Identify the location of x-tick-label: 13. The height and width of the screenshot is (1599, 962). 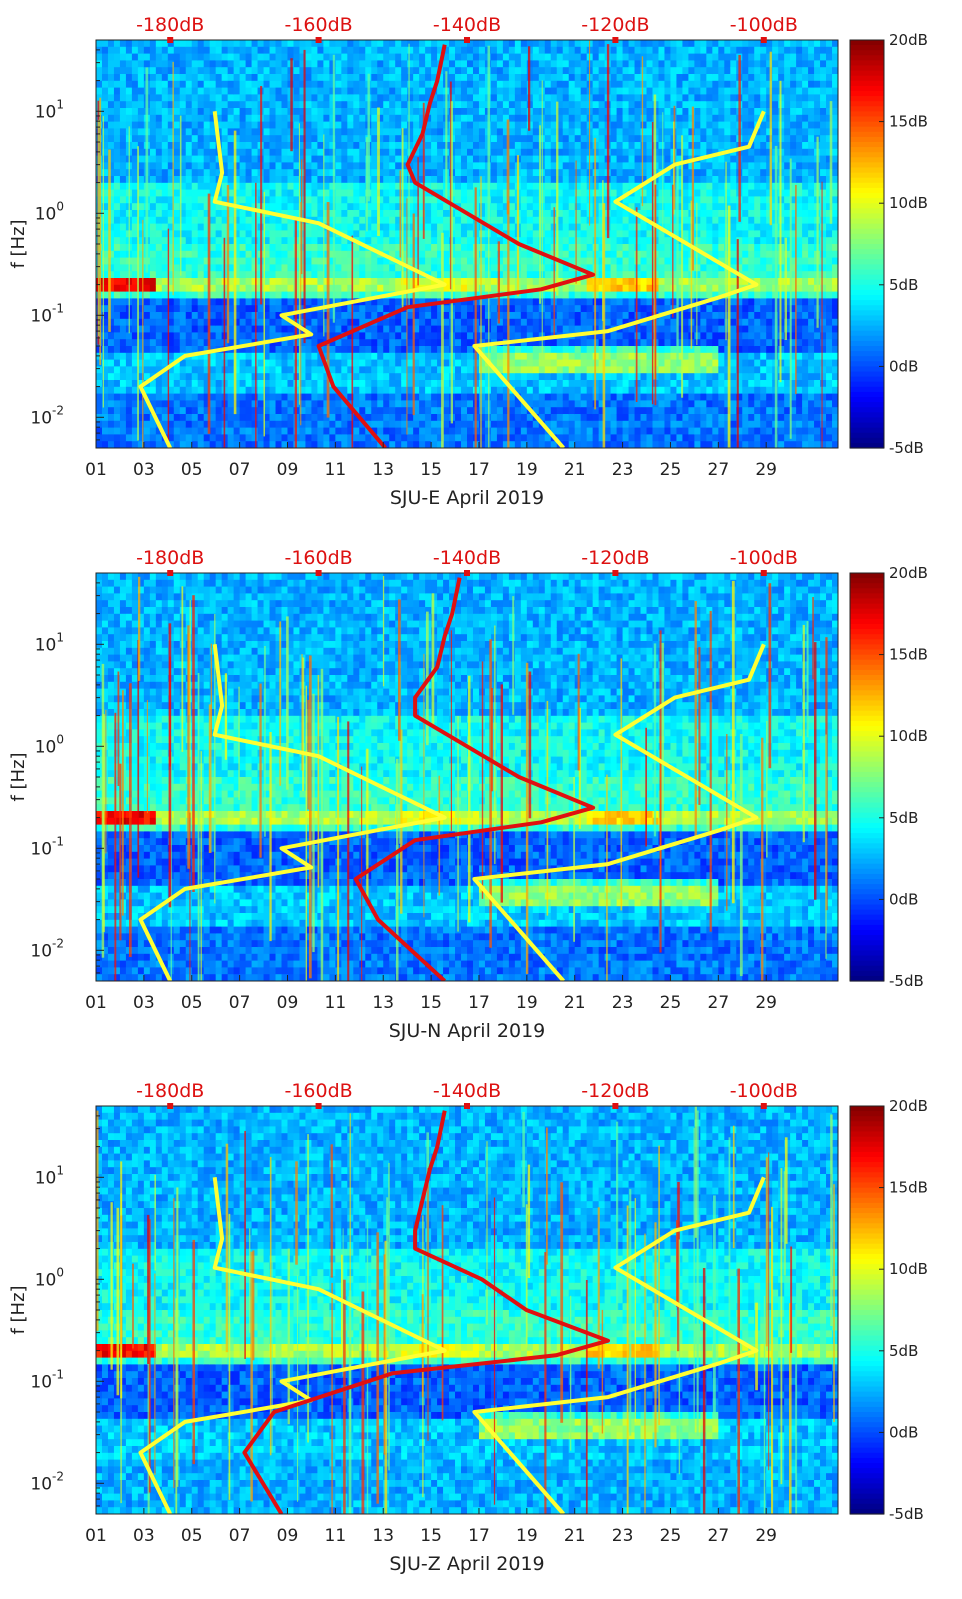
(383, 470).